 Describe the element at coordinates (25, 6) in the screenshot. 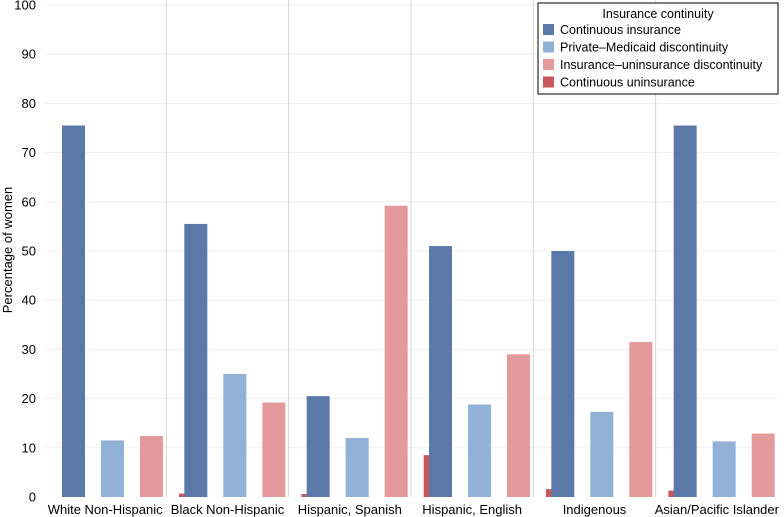

I see `y-tick-label: 100` at that location.